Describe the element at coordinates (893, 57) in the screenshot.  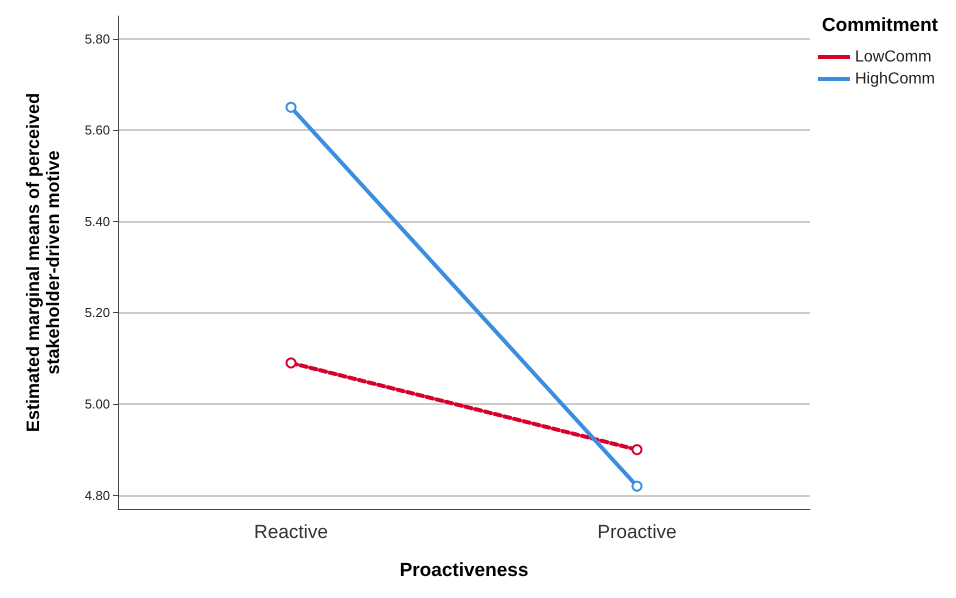
I see `legend-label: LowComm` at that location.